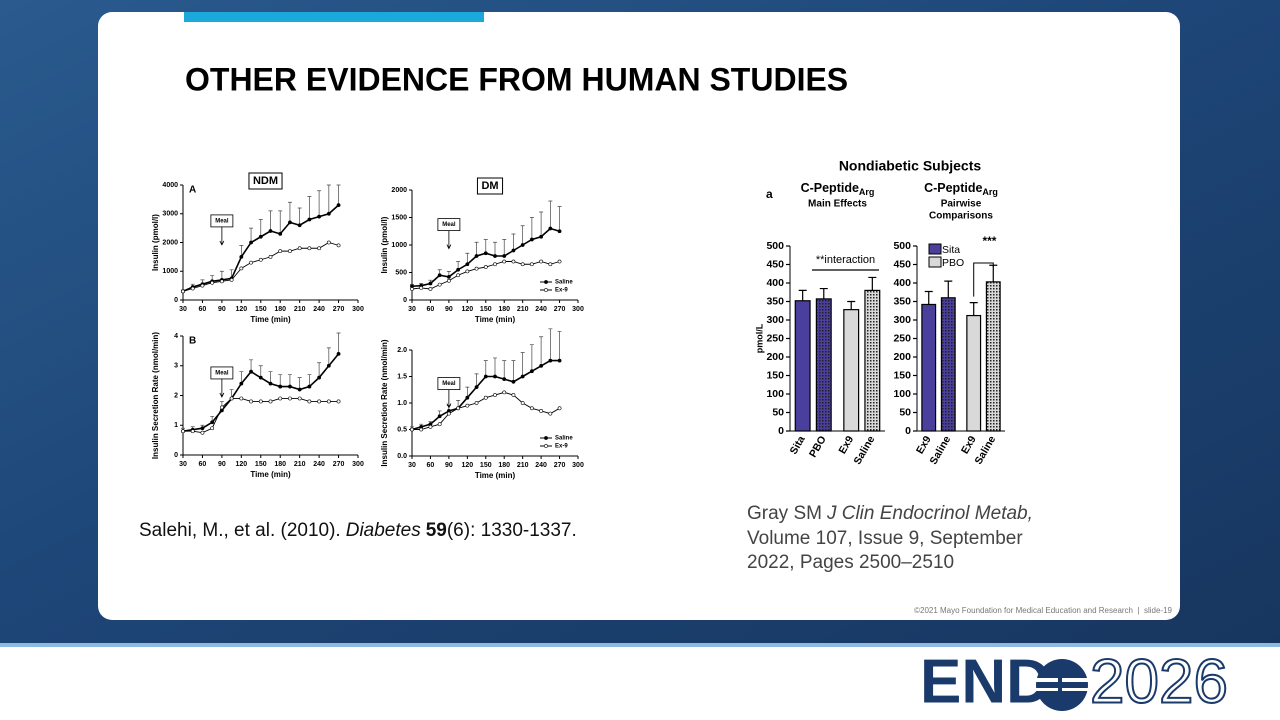  I want to click on y-tick-label: 0.5, so click(402, 429).